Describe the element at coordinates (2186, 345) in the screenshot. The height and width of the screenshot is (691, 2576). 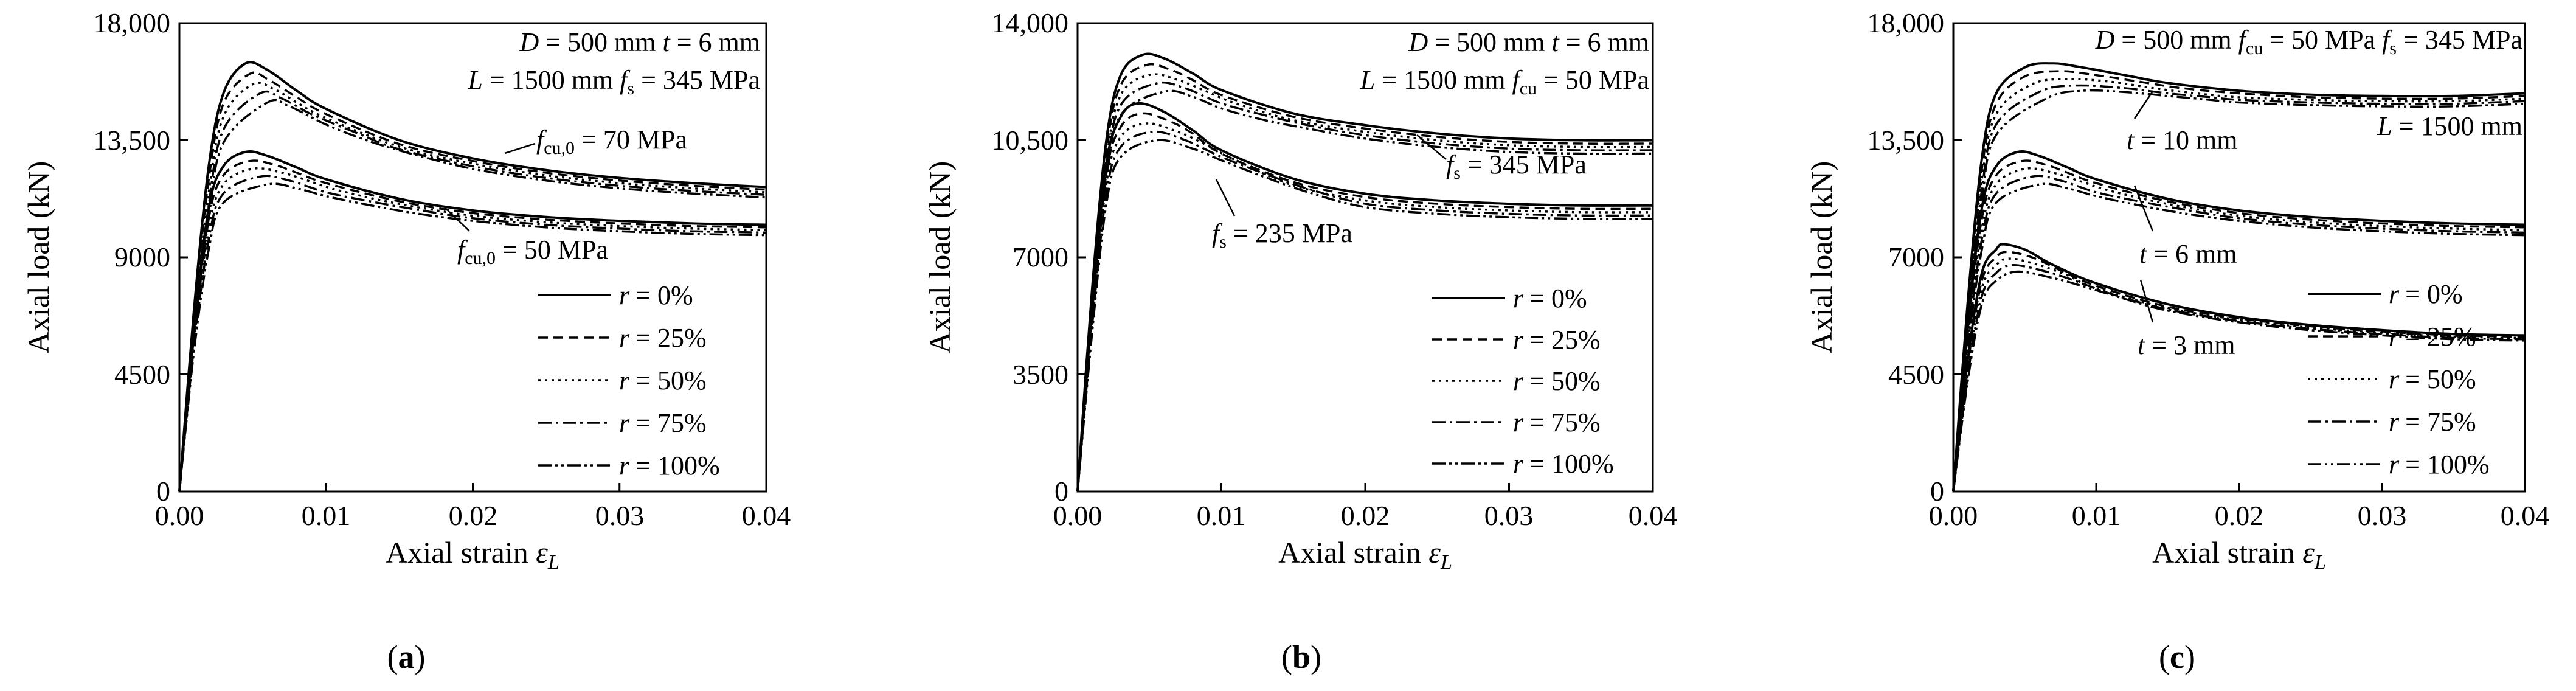
I see `curve-label-t3-c: t = 3 mm` at that location.